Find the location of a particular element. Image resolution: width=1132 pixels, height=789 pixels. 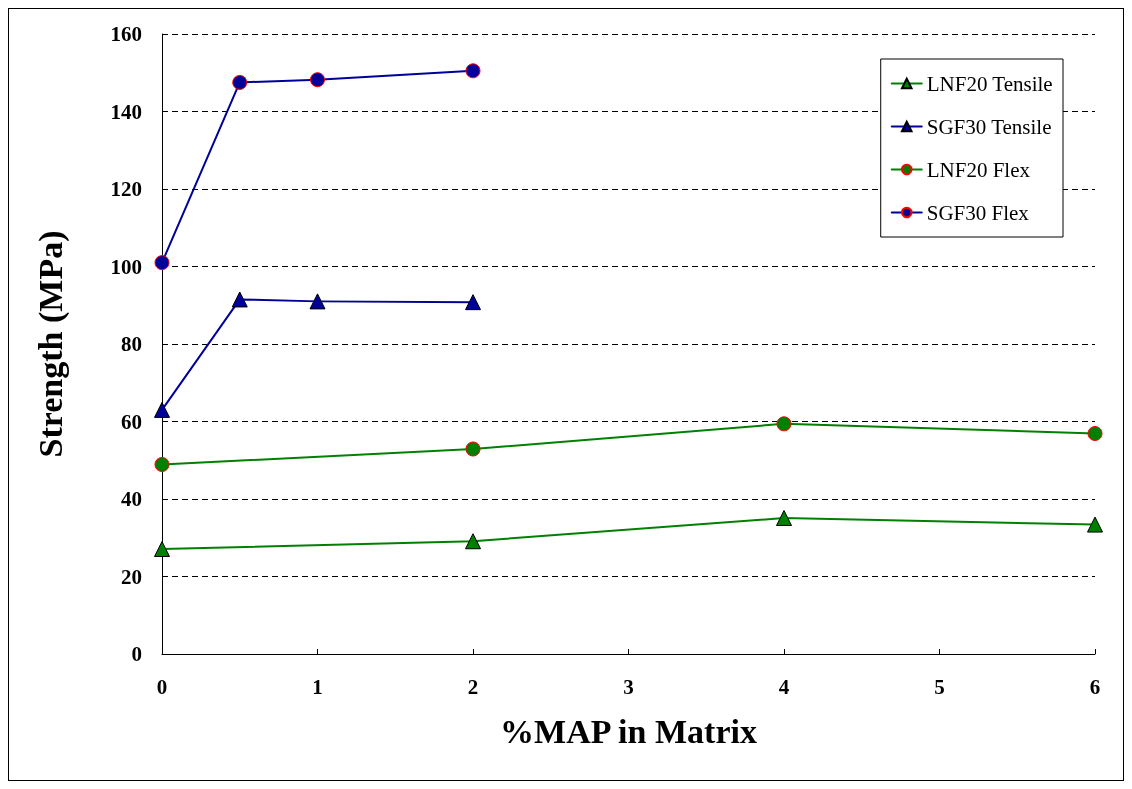

x-axis-title: %MAP in Matrix is located at coordinates (628, 731).